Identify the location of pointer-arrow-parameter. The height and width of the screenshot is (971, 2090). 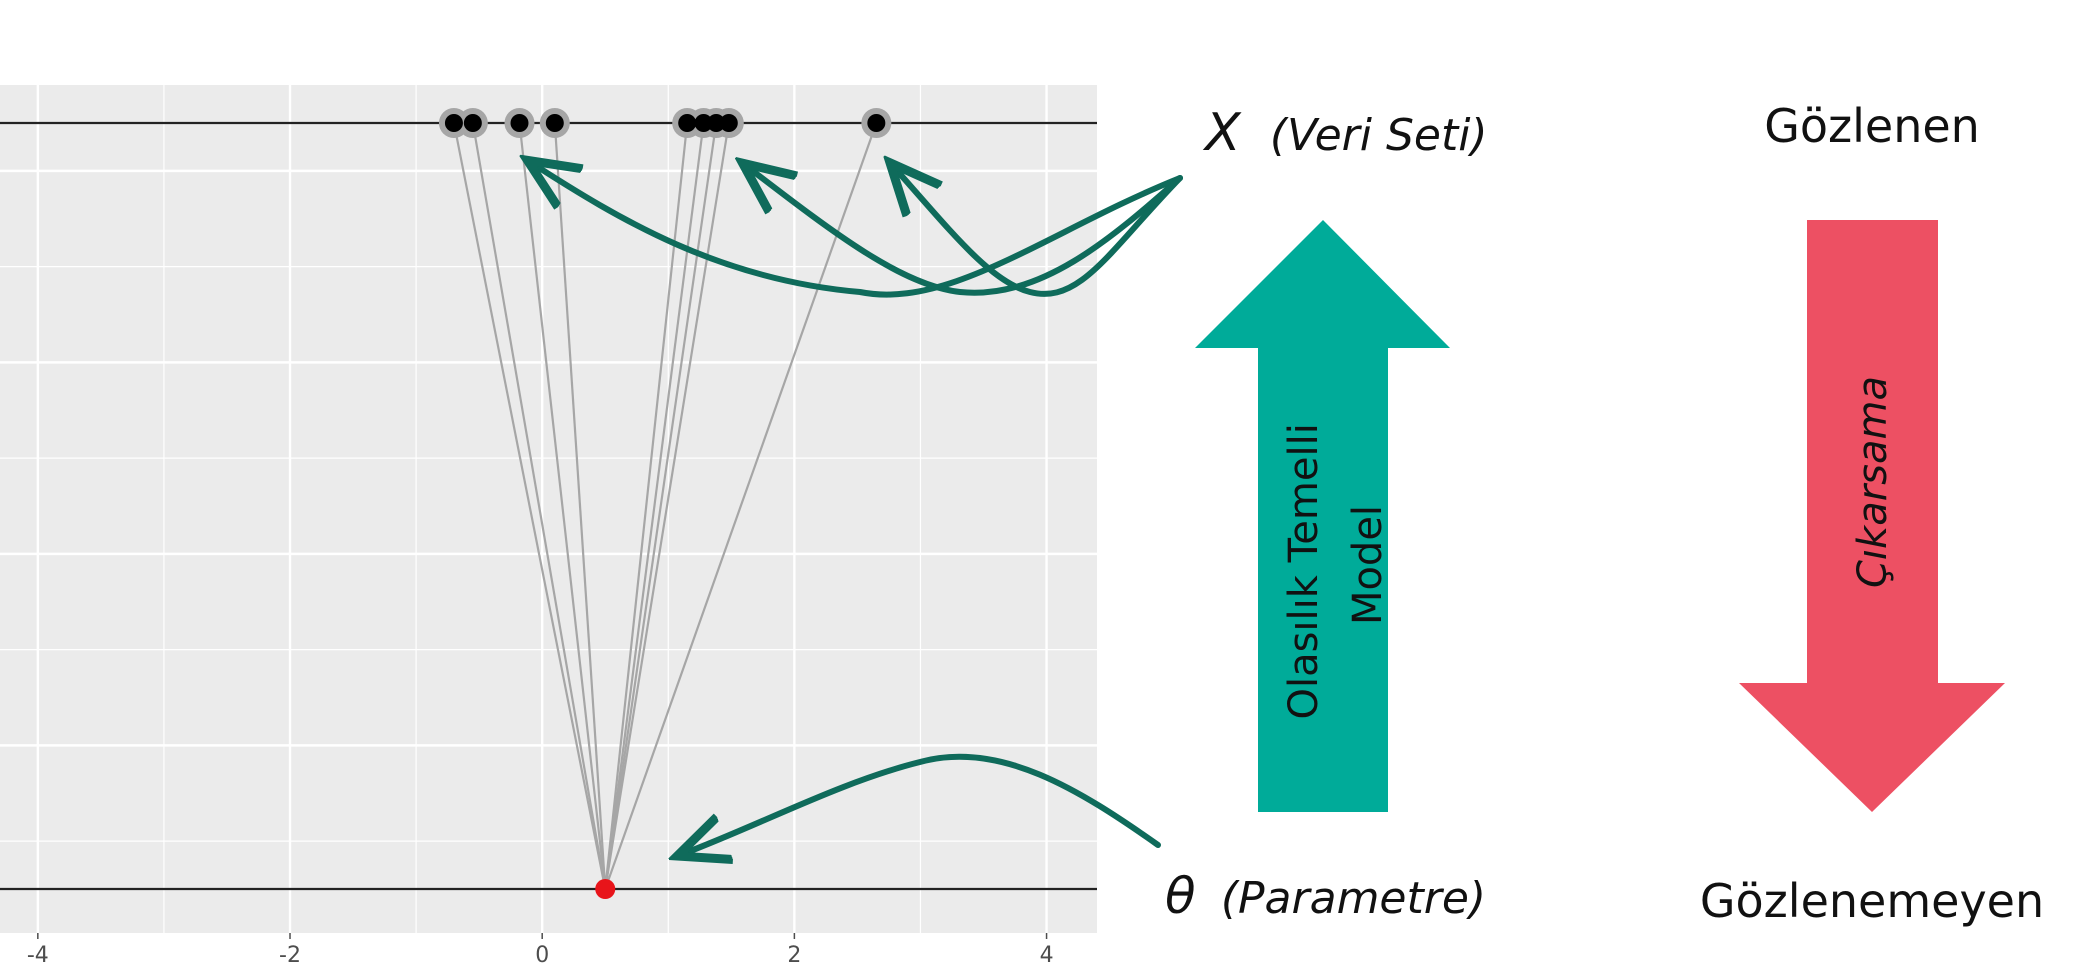
(920, 804).